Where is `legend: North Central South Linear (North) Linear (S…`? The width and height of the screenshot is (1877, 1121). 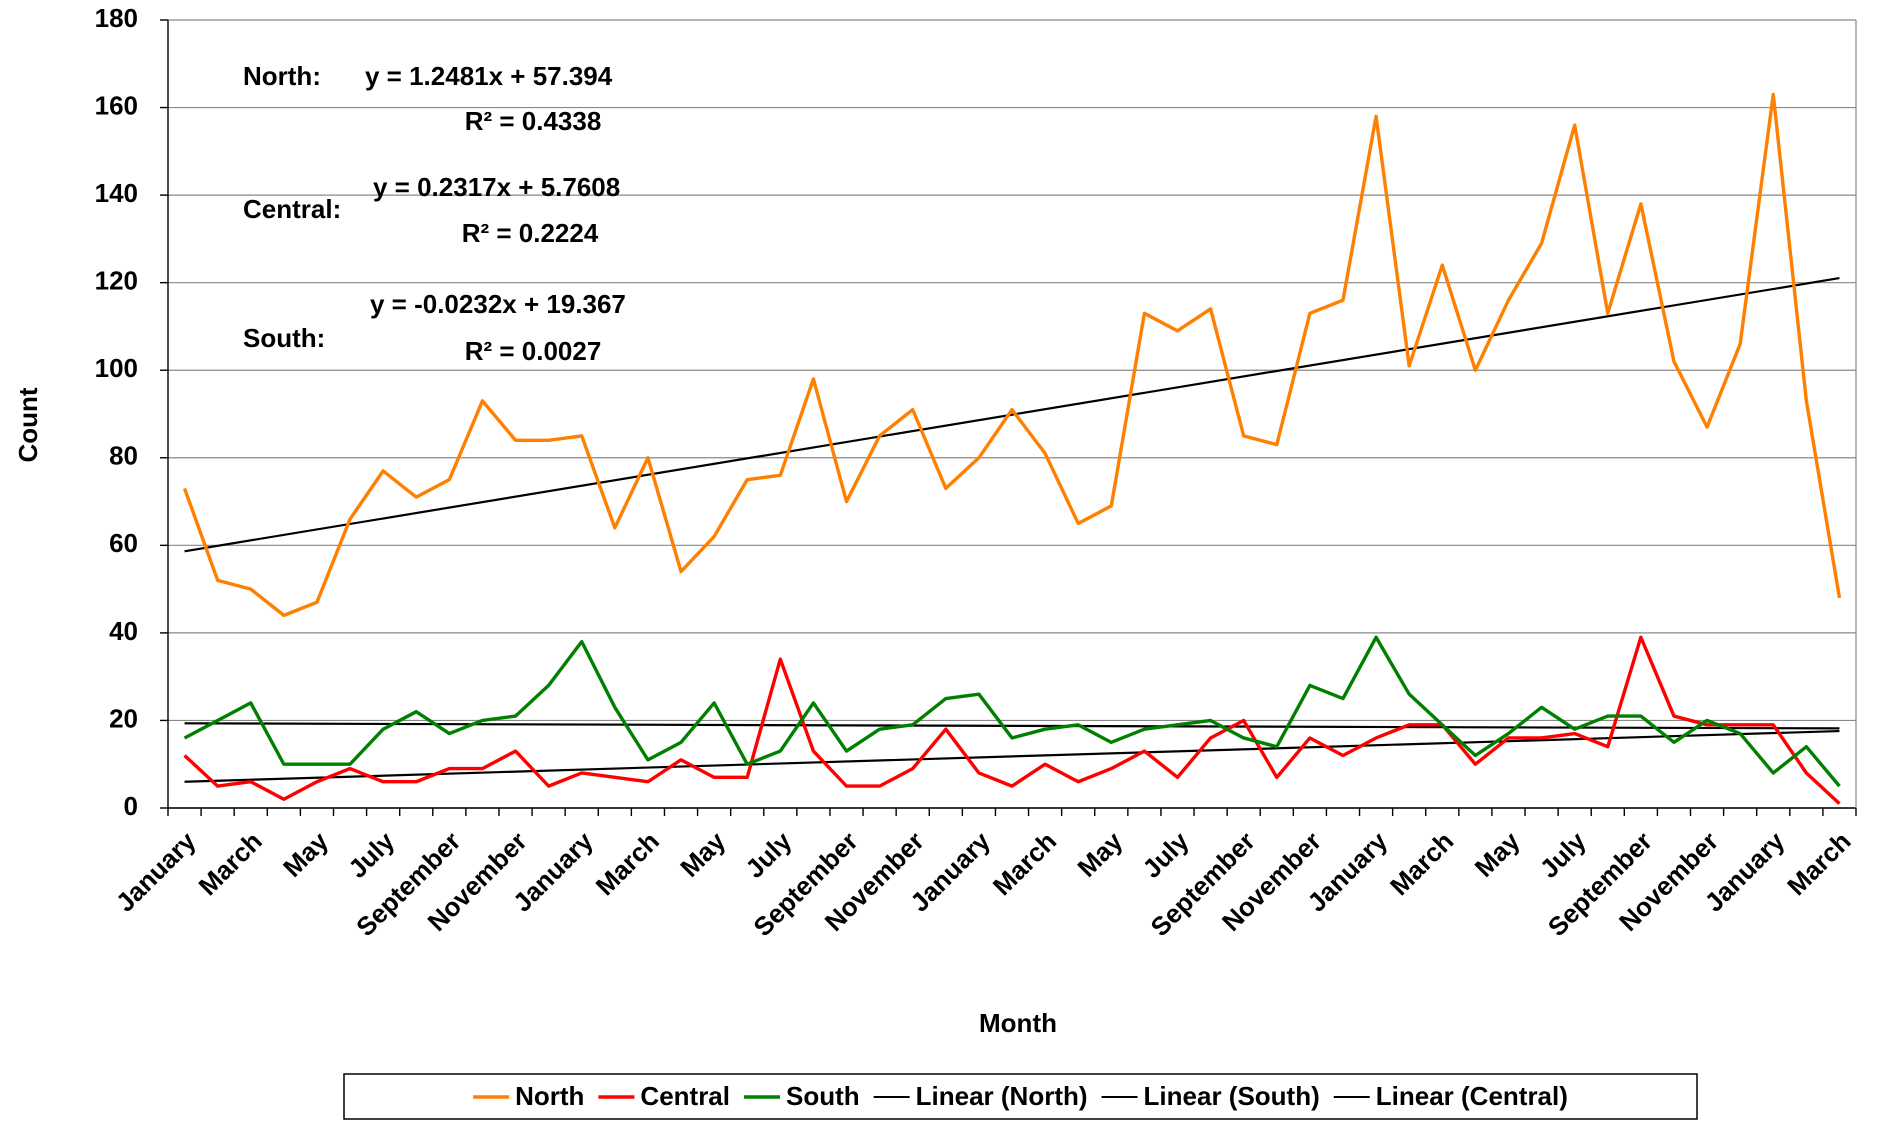
legend: North Central South Linear (North) Linear (S… is located at coordinates (1020, 1096).